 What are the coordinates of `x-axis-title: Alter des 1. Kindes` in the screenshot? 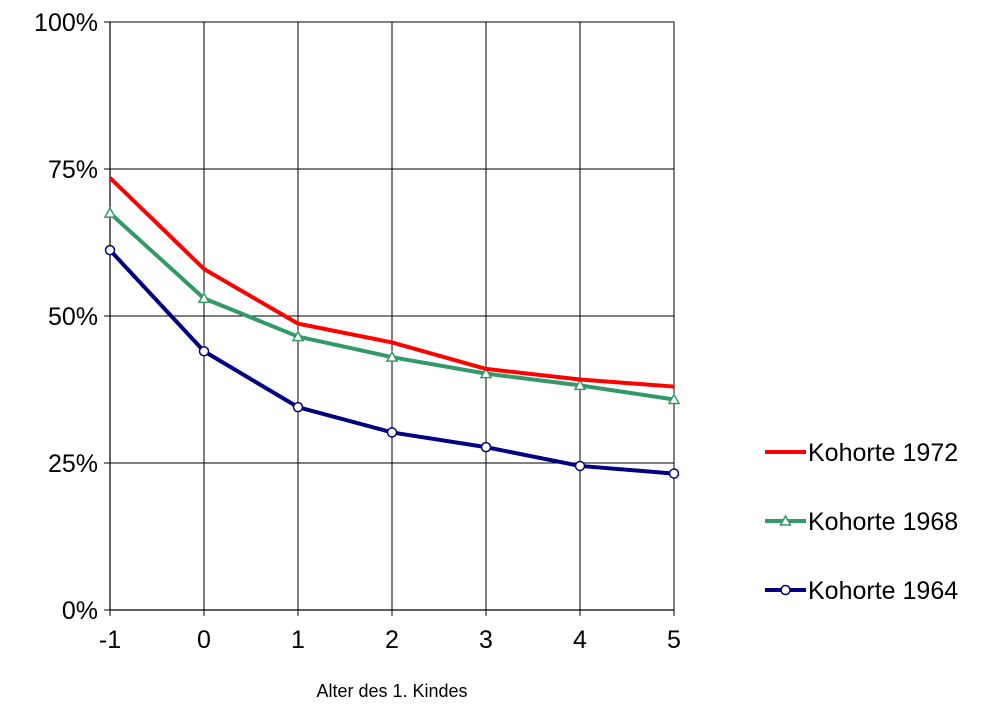 It's located at (391, 691).